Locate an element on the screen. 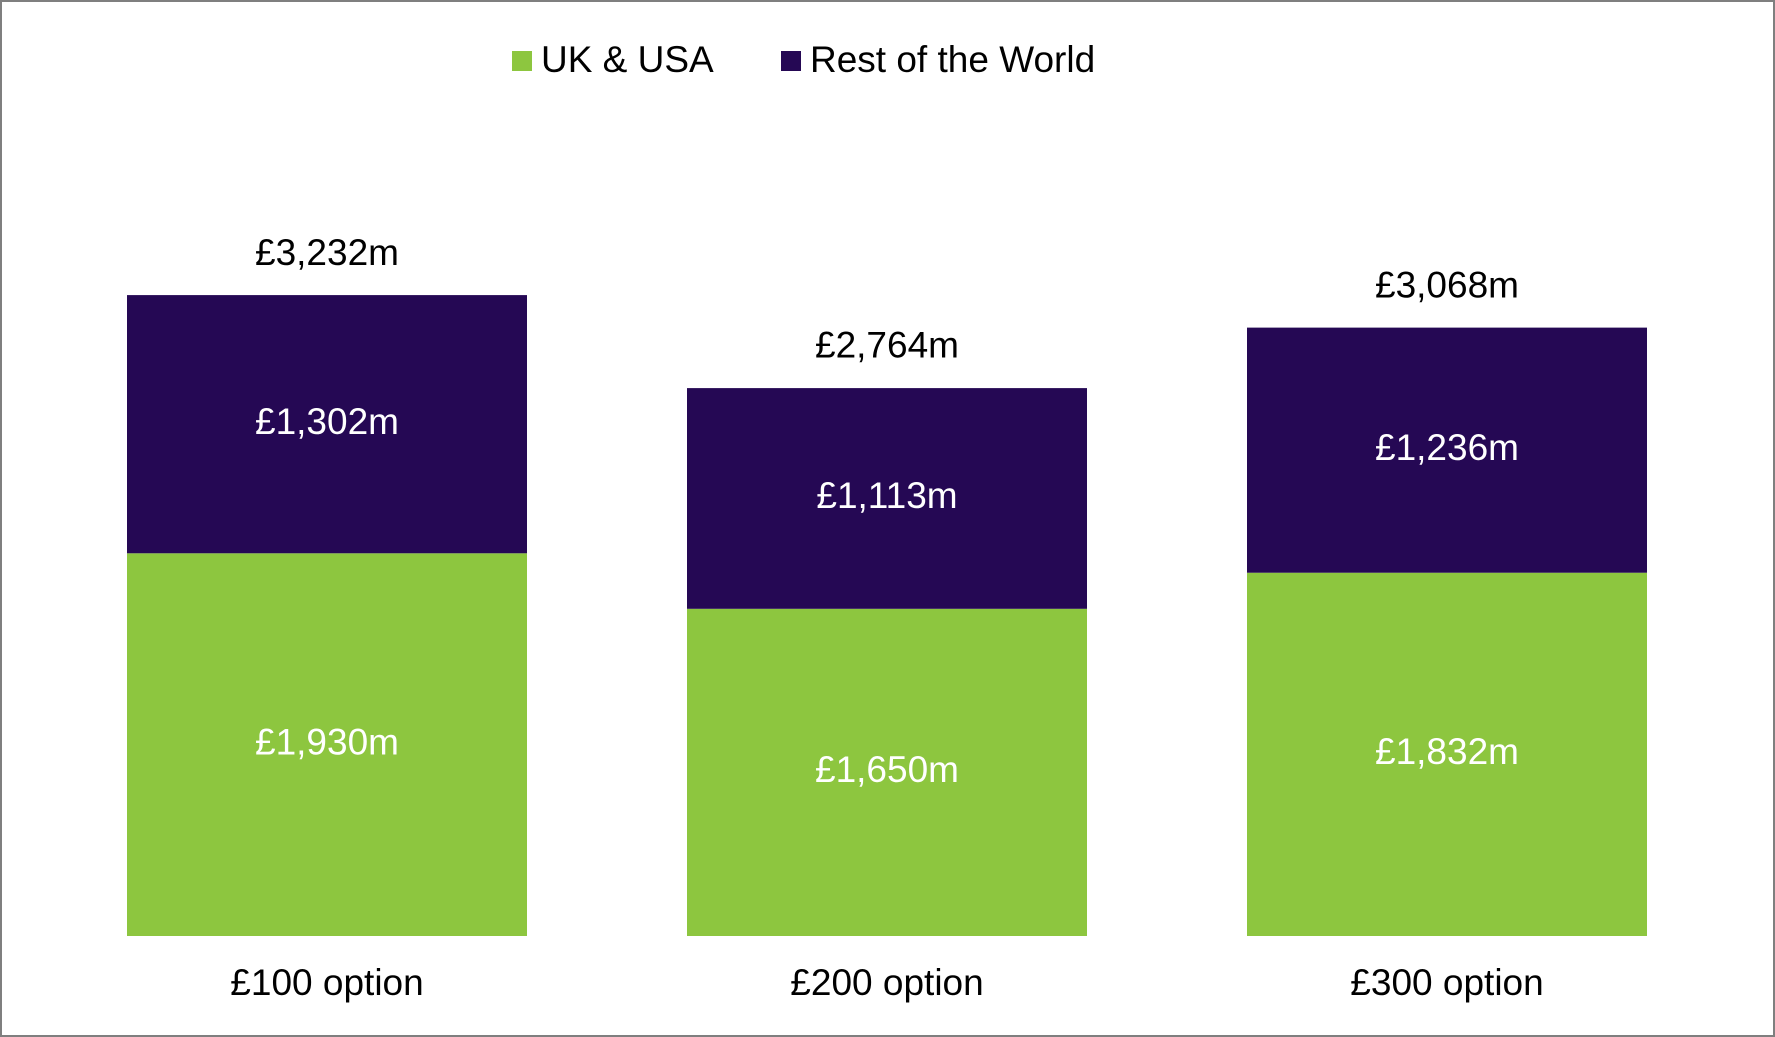 The image size is (1775, 1037). segment-label: £1,236m is located at coordinates (1447, 447).